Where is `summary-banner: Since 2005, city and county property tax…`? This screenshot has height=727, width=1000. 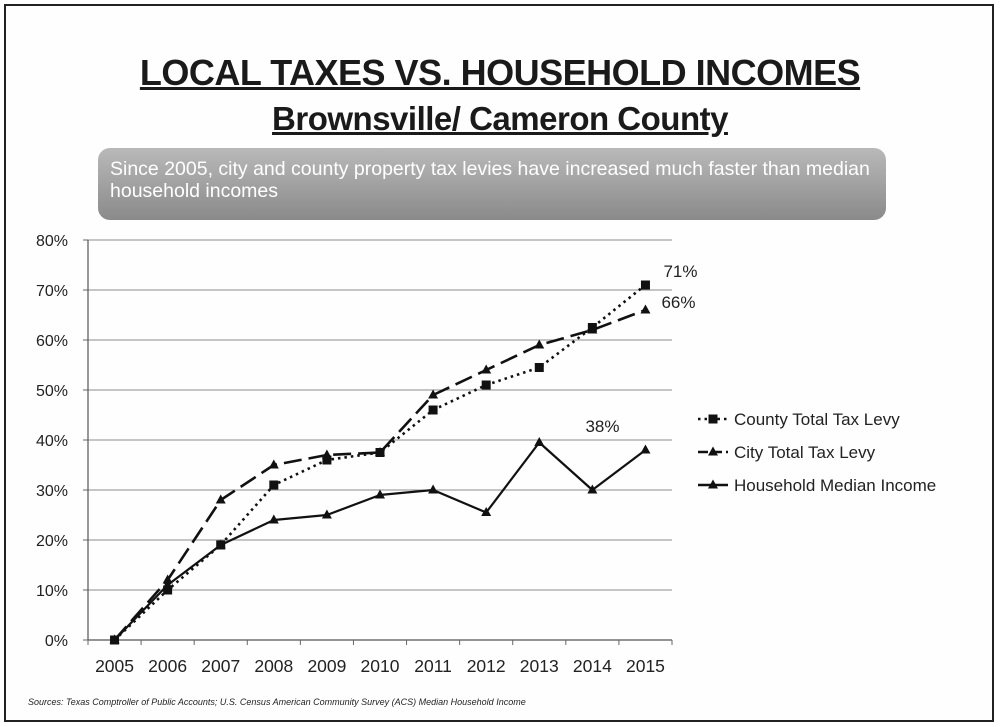 summary-banner: Since 2005, city and county property tax… is located at coordinates (492, 184).